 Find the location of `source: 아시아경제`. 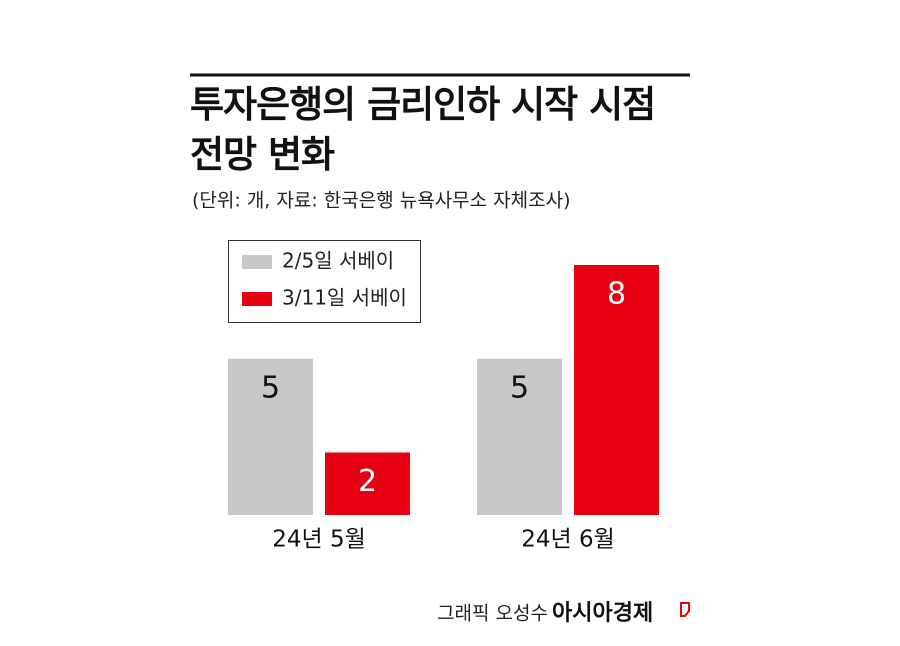

source: 아시아경제 is located at coordinates (602, 613).